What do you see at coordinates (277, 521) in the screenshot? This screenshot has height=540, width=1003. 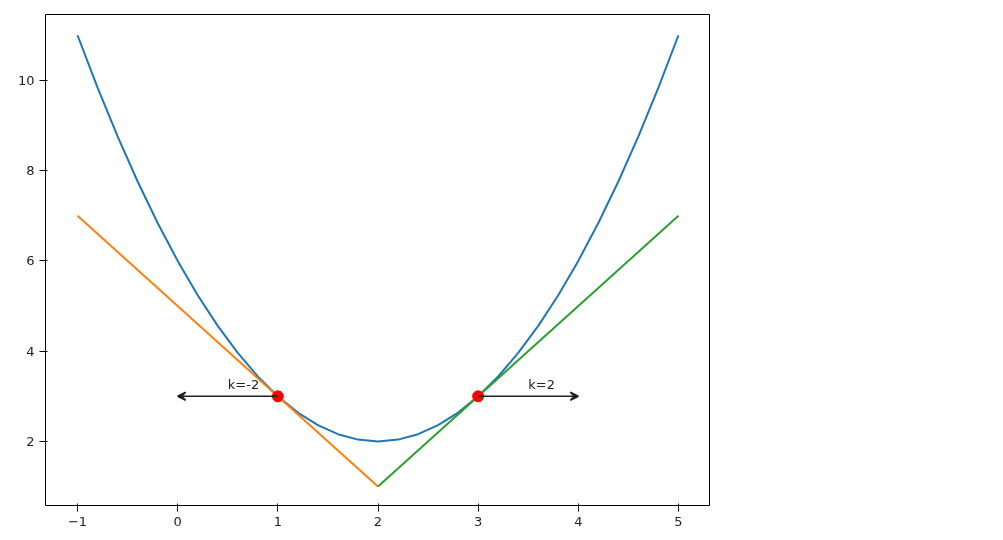 I see `x-tick-label: 1` at bounding box center [277, 521].